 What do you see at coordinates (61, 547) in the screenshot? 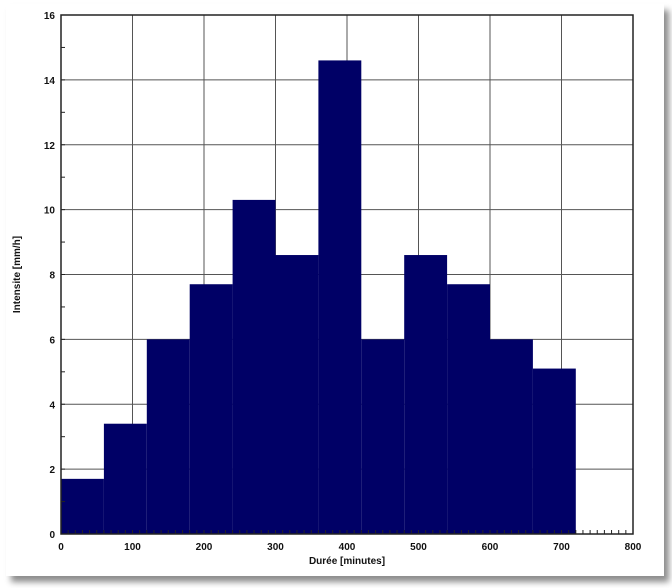
I see `x-tick-label-0: 0` at bounding box center [61, 547].